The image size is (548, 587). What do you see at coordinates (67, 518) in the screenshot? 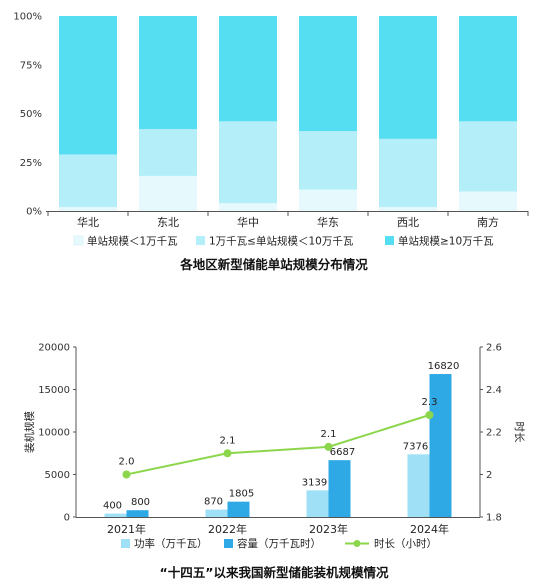
I see `y-left-tick-label: 0` at bounding box center [67, 518].